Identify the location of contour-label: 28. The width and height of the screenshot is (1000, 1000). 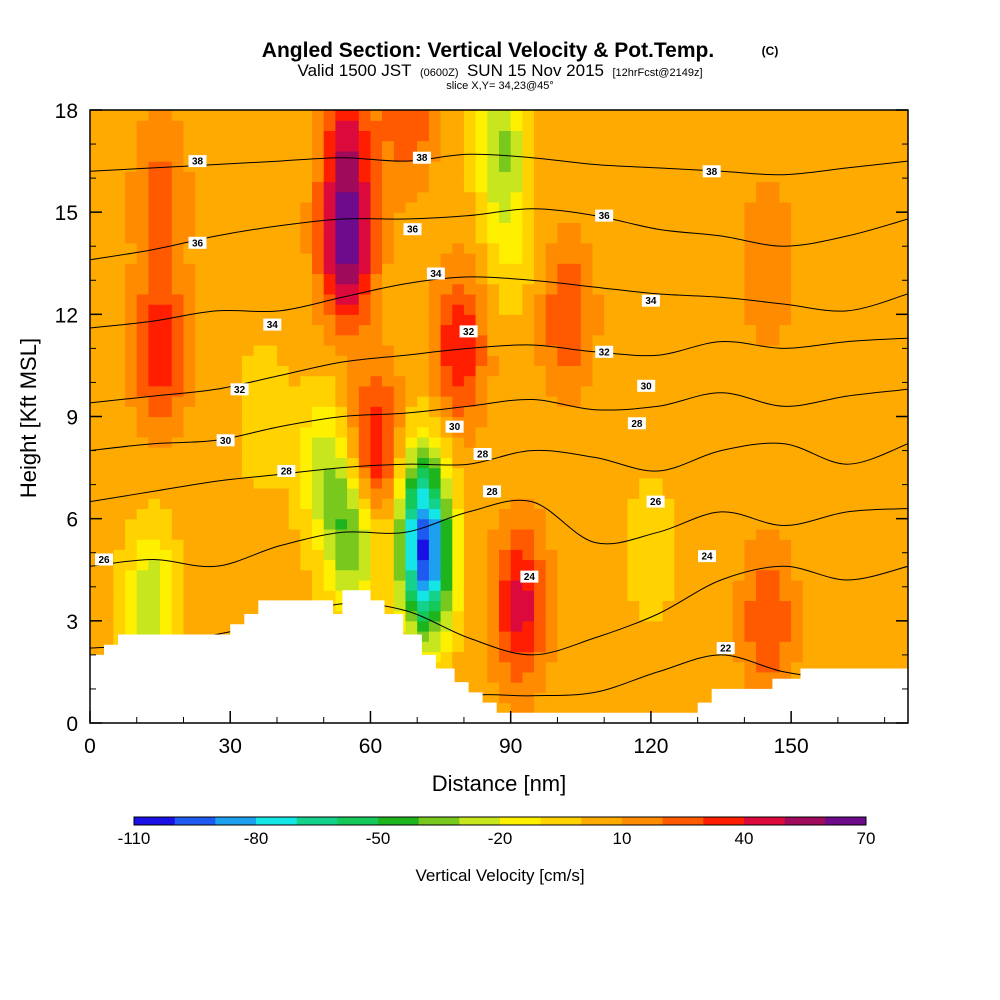
(482, 454).